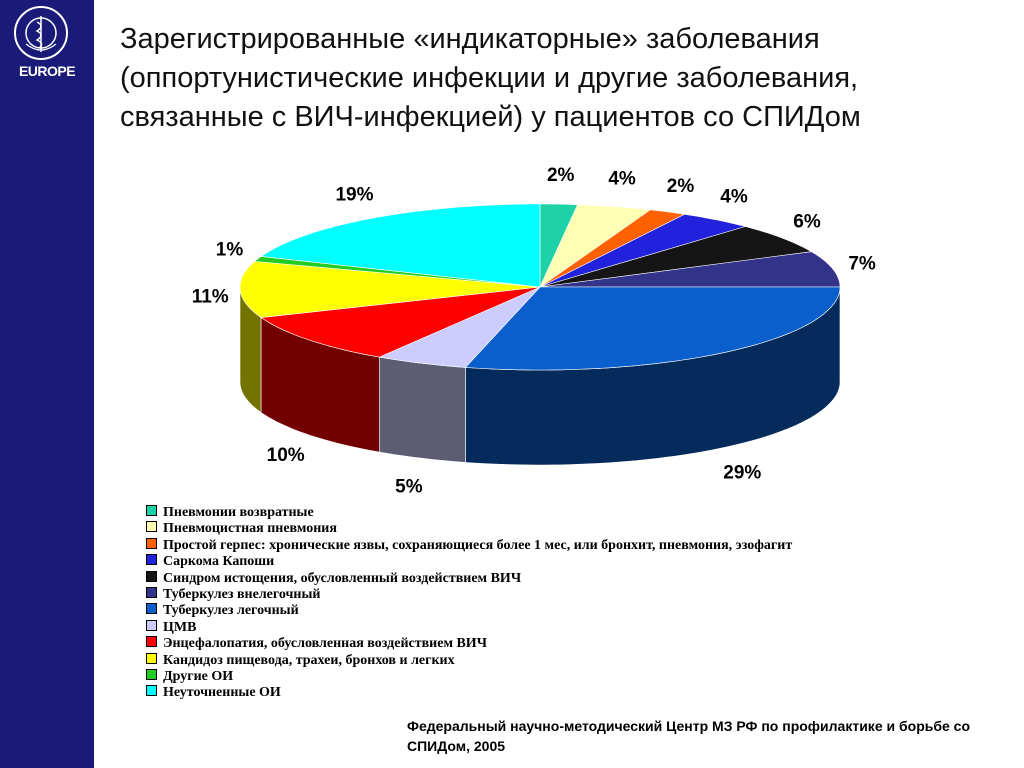 This screenshot has width=1024, height=768. Describe the element at coordinates (286, 455) in the screenshot. I see `pie-label-9: 10%` at that location.